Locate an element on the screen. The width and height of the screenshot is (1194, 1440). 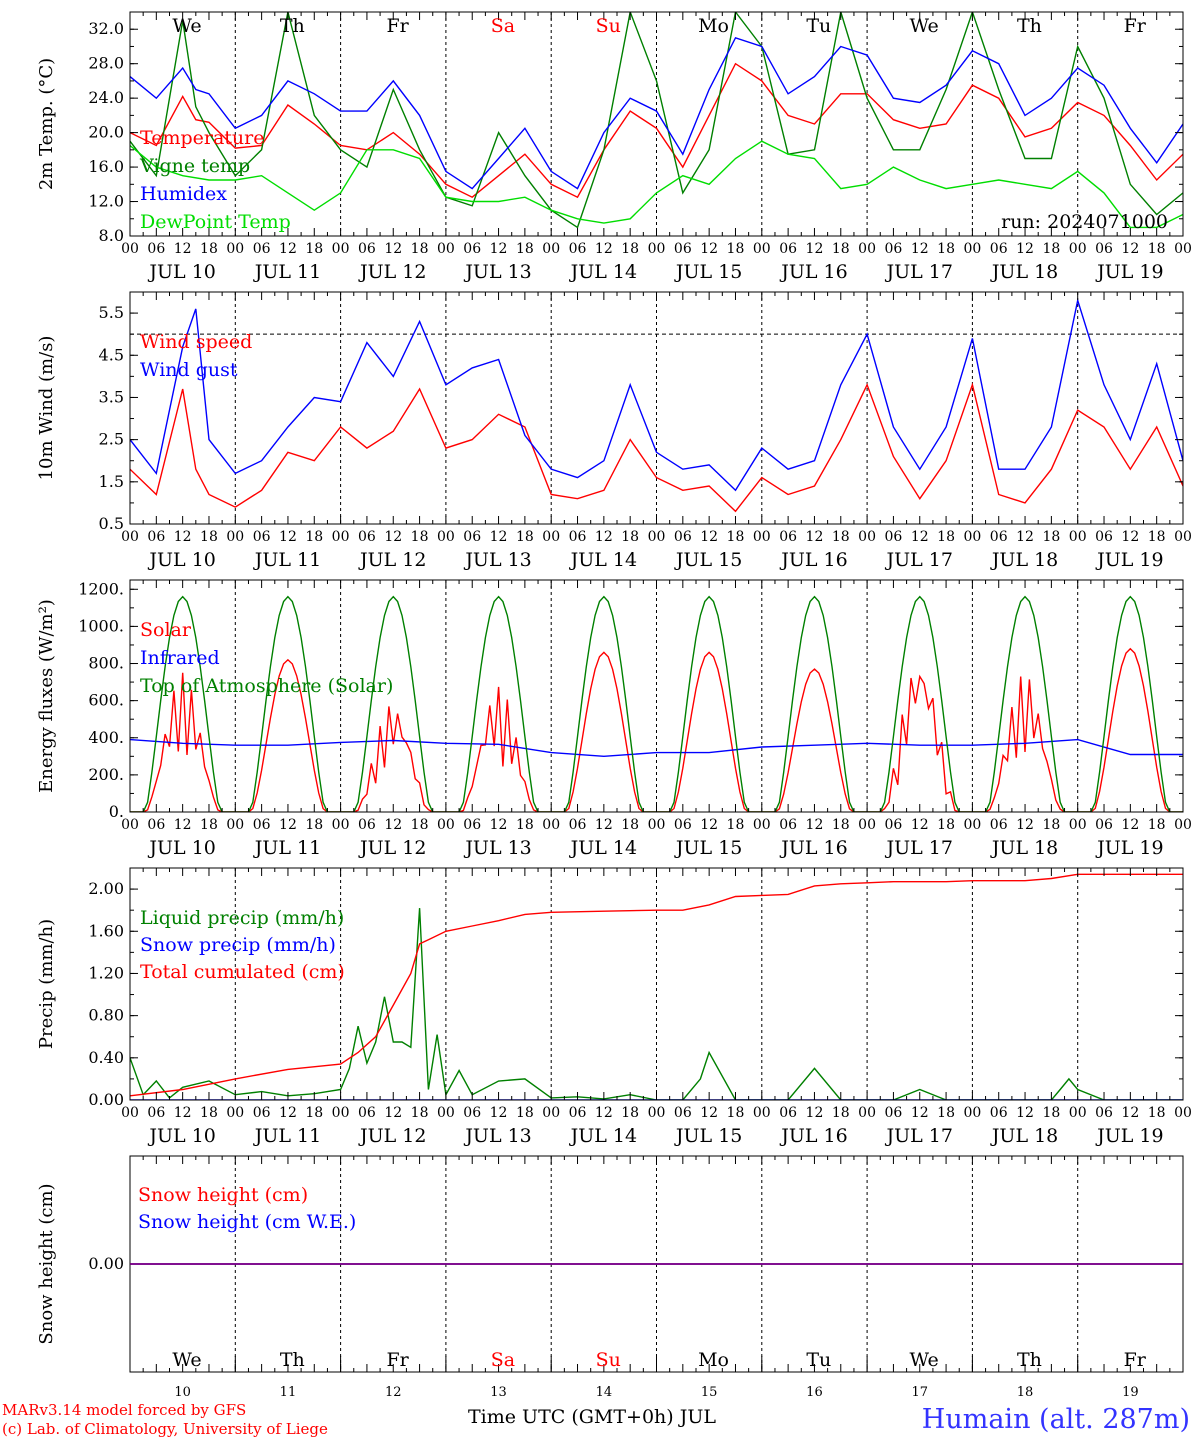
y-axis-title: Snow height (cm) is located at coordinates (46, 1263).